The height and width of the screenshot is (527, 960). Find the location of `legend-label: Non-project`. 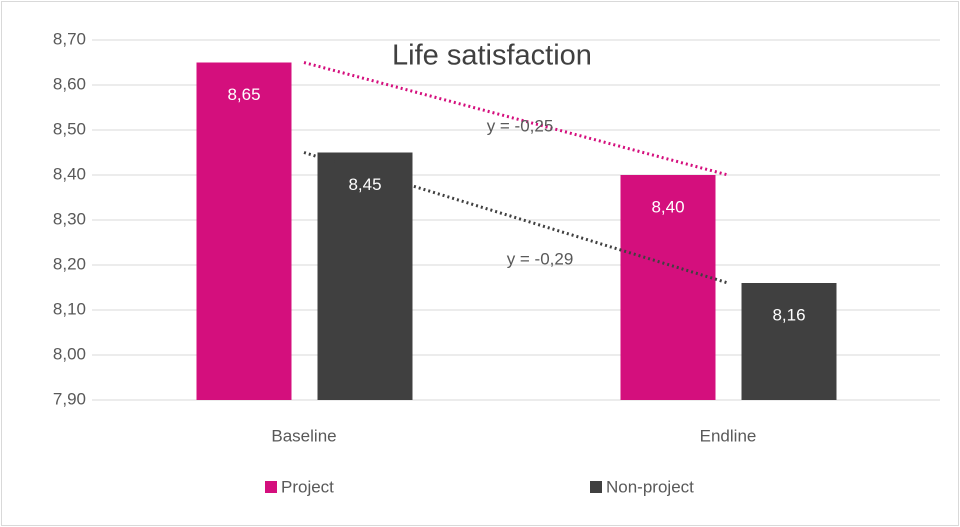

legend-label: Non-project is located at coordinates (650, 486).